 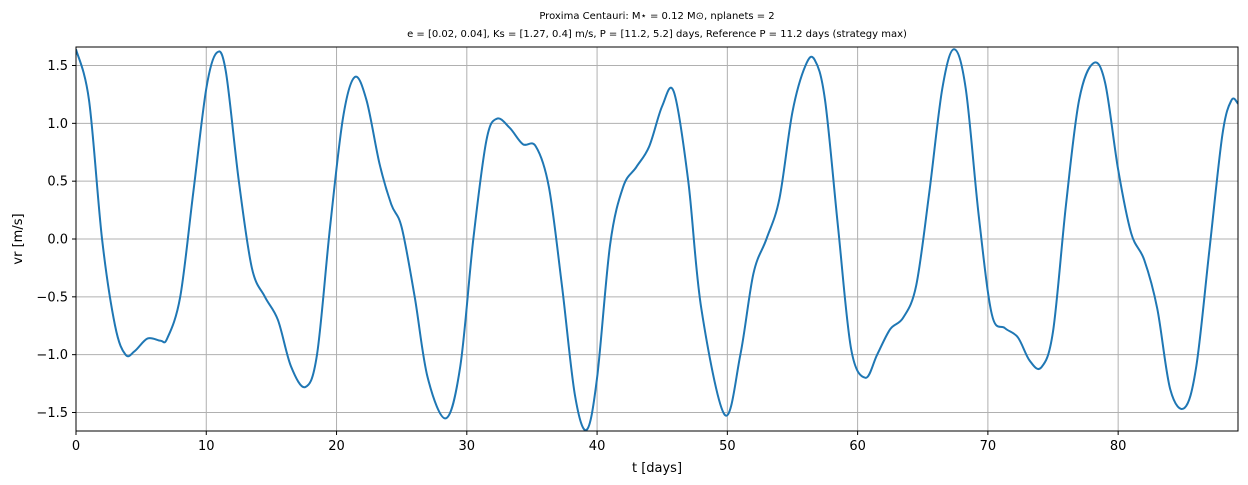 What do you see at coordinates (206, 446) in the screenshot?
I see `x-tick-label: 10` at bounding box center [206, 446].